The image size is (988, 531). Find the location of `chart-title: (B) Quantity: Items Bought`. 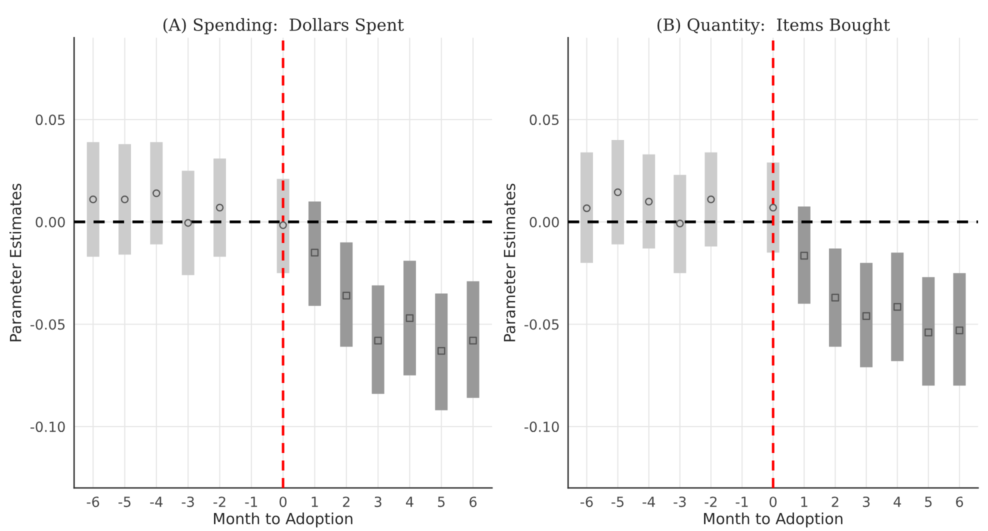

chart-title: (B) Quantity: Items Bought is located at coordinates (773, 26).